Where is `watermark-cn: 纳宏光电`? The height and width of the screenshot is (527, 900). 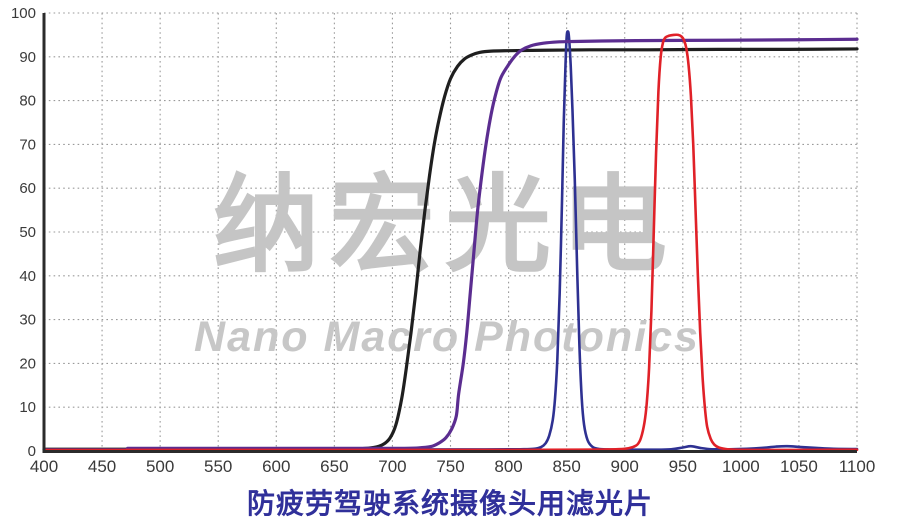
watermark-cn: 纳宏光电 is located at coordinates (445, 226).